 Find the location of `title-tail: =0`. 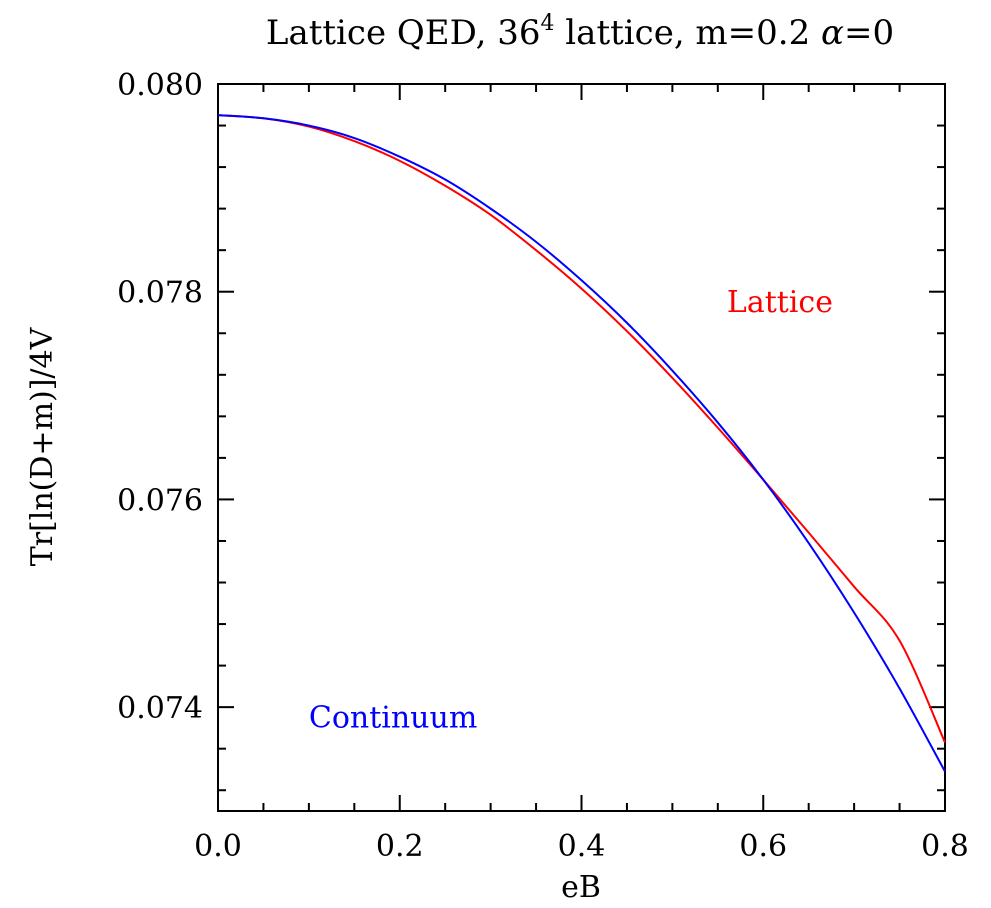

title-tail: =0 is located at coordinates (869, 33).